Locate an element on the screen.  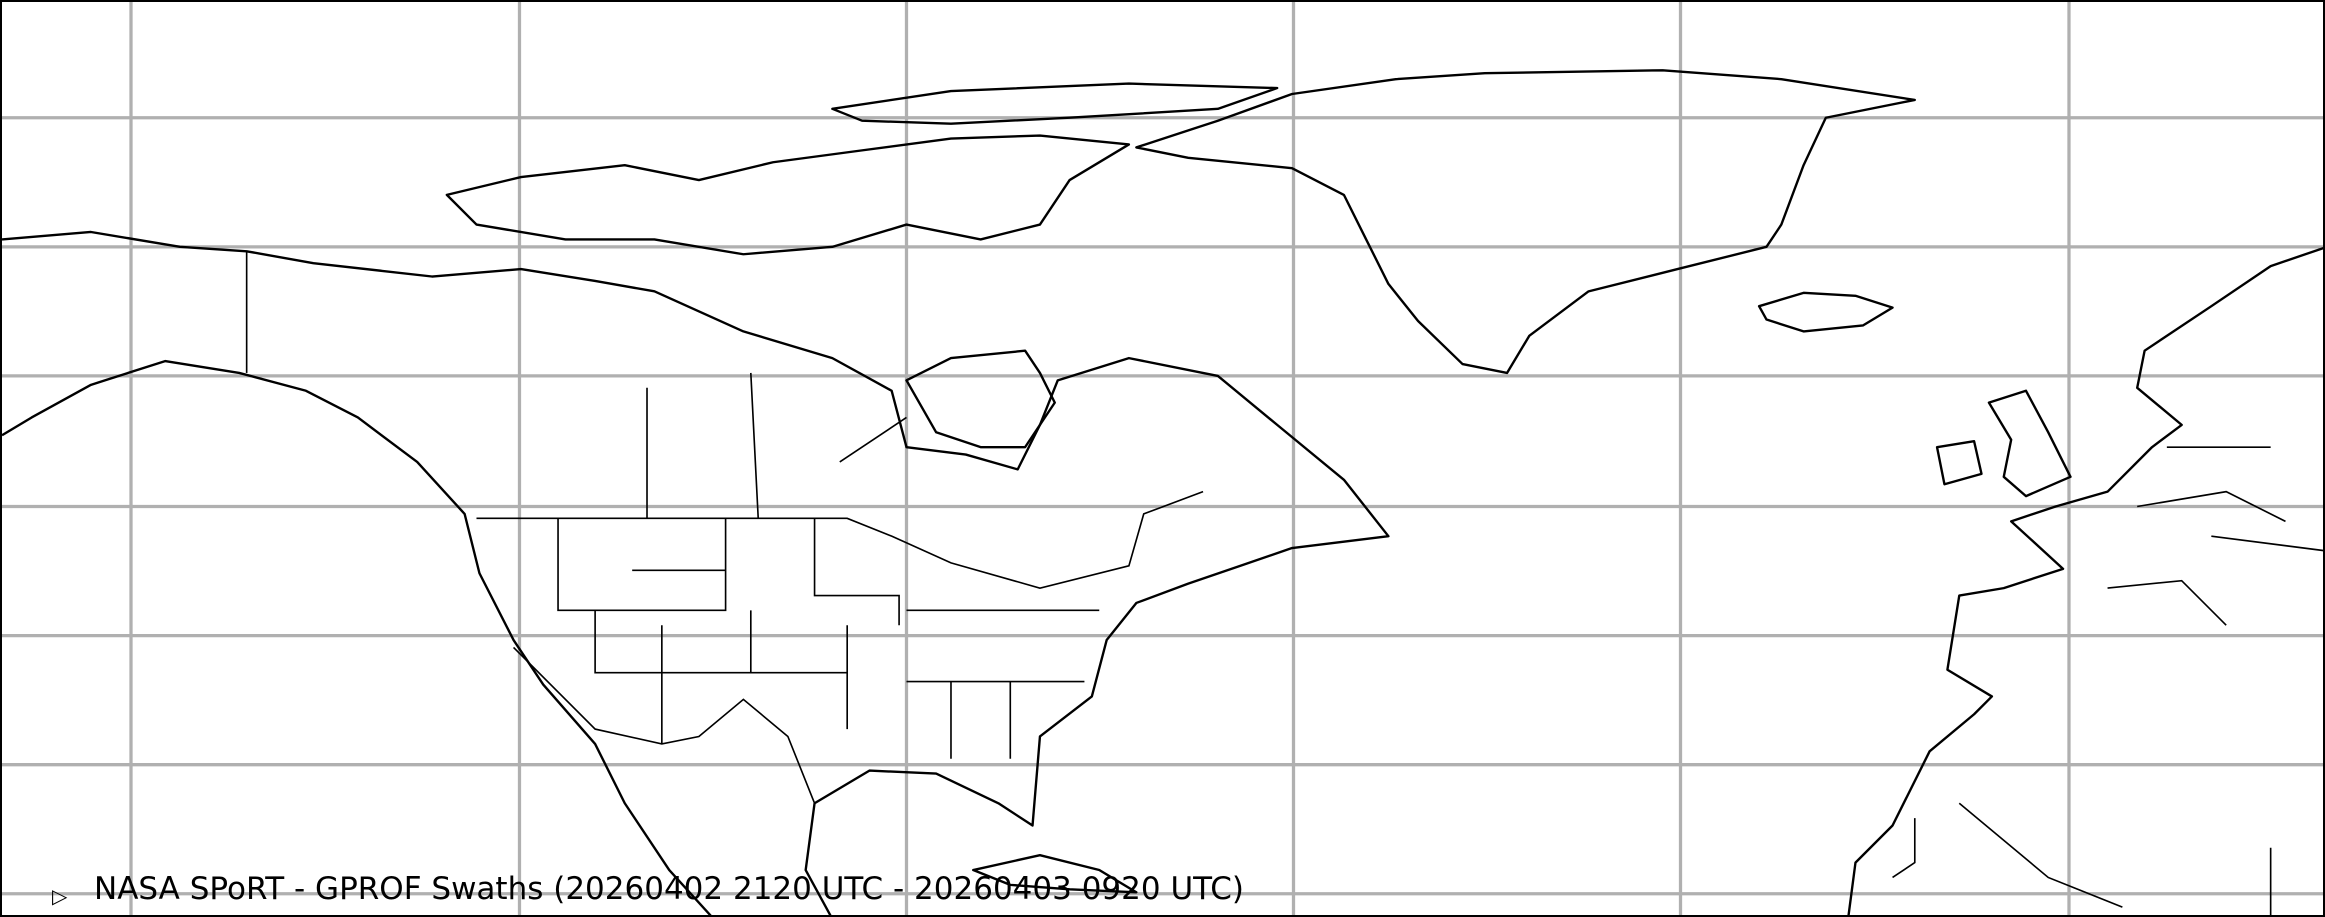
arctic-islands-north-coast is located at coordinates (1055, 103).